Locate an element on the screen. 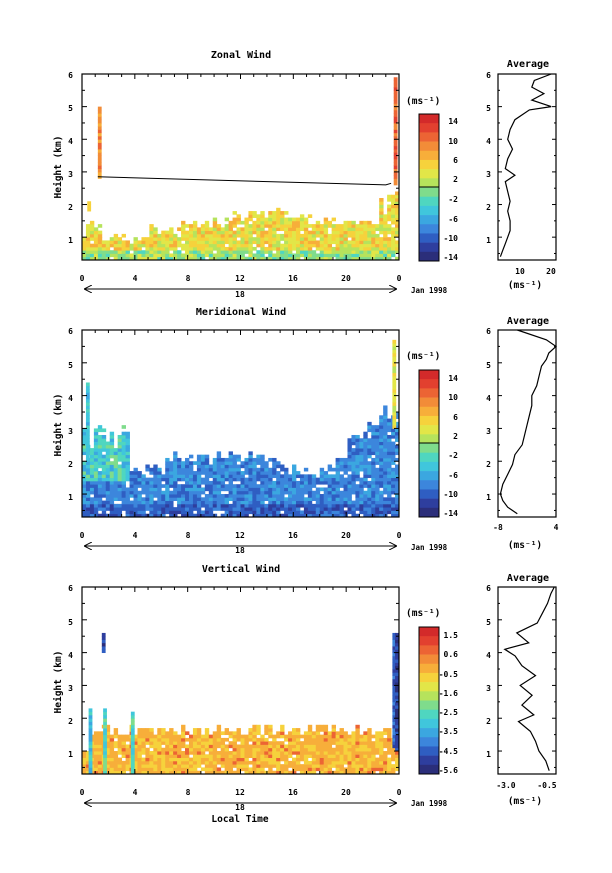 The height and width of the screenshot is (873, 612). zonal-tick-marks is located at coordinates (240, 166).